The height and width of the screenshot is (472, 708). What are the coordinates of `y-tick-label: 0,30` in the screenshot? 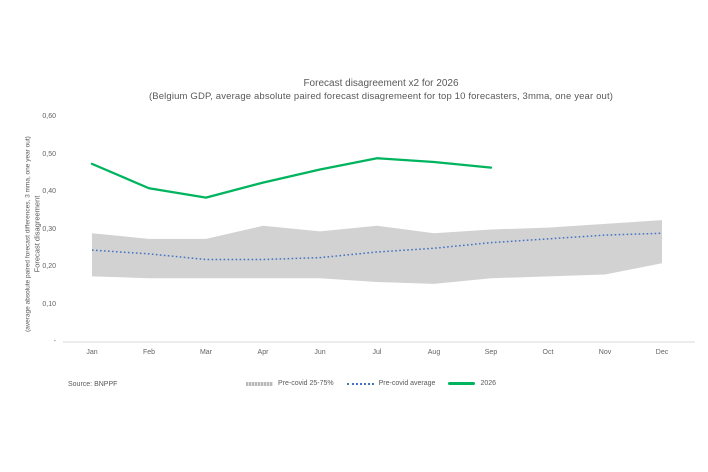 It's located at (49, 229).